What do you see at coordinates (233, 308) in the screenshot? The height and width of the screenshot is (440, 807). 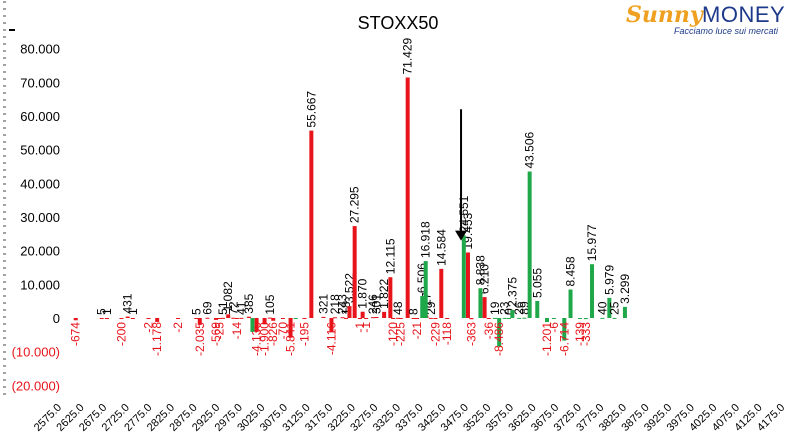 I see `data-label: 72` at bounding box center [233, 308].